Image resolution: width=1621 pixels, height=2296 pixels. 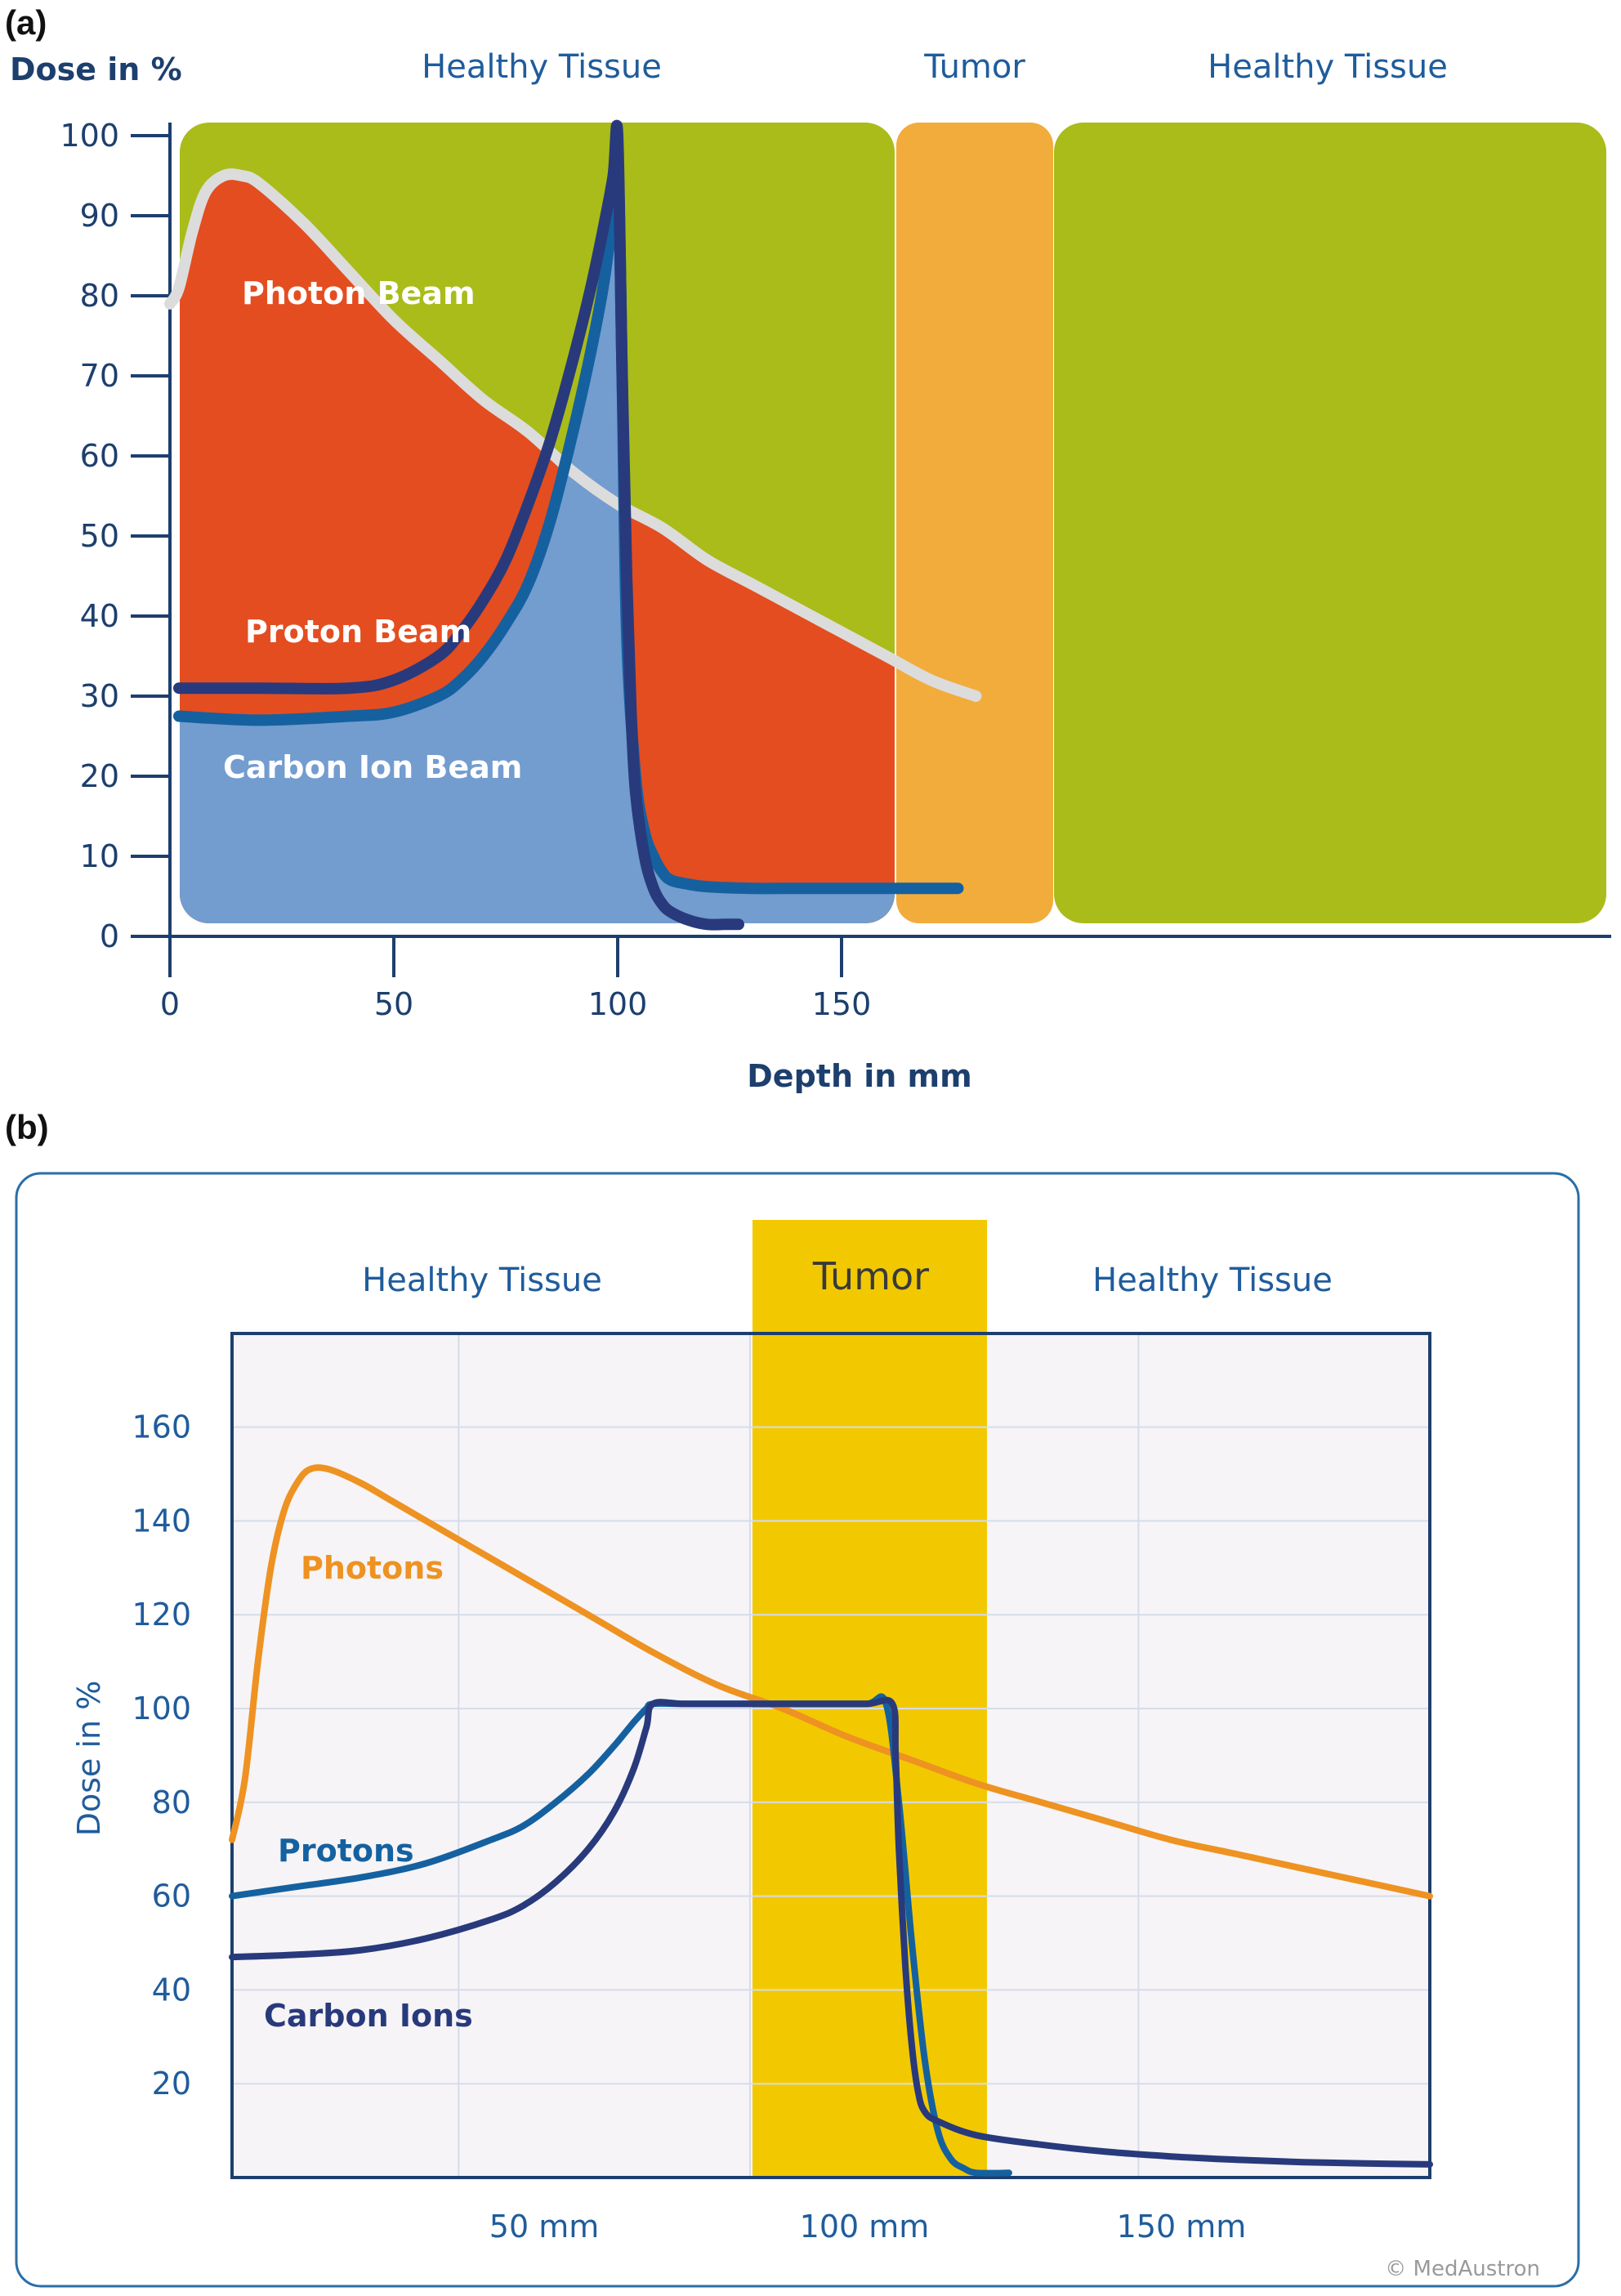 What do you see at coordinates (171, 1990) in the screenshot?
I see `panel-b-y-tick-label: 40` at bounding box center [171, 1990].